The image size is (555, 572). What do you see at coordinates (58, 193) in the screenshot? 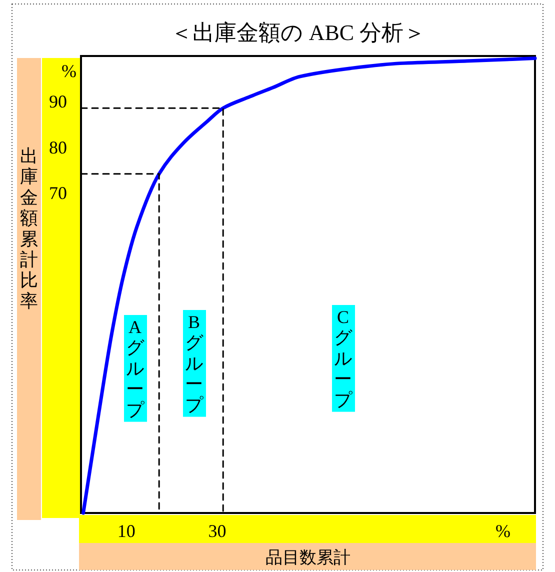
I see `y-tick-label: 70` at bounding box center [58, 193].